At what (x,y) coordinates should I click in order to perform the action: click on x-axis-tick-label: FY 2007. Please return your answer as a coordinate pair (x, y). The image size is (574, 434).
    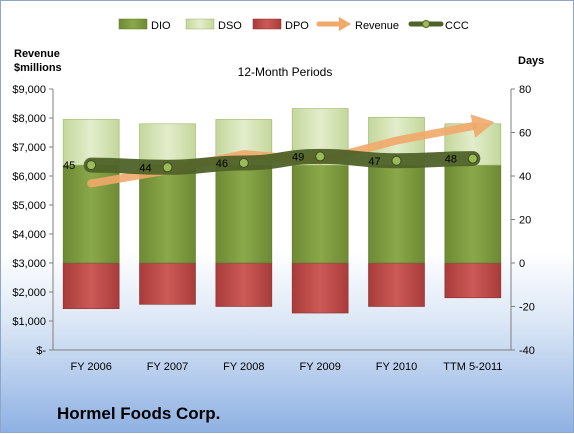
    Looking at the image, I should click on (167, 367).